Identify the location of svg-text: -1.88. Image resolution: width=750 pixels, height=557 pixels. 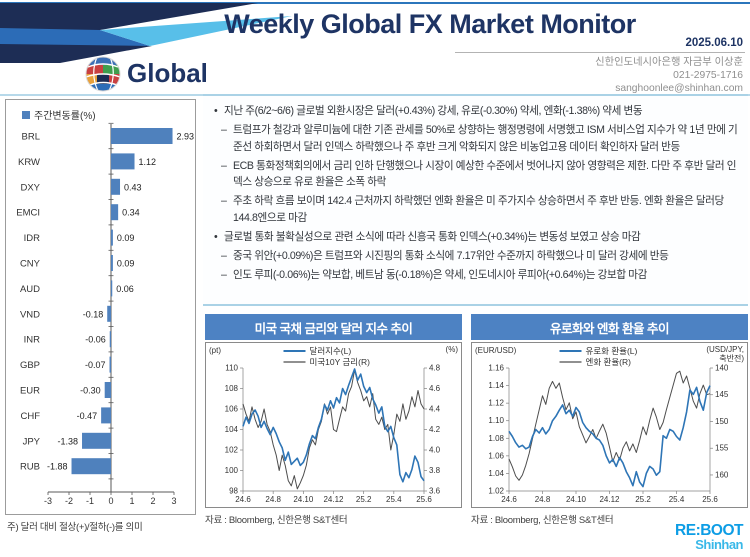
(57, 467).